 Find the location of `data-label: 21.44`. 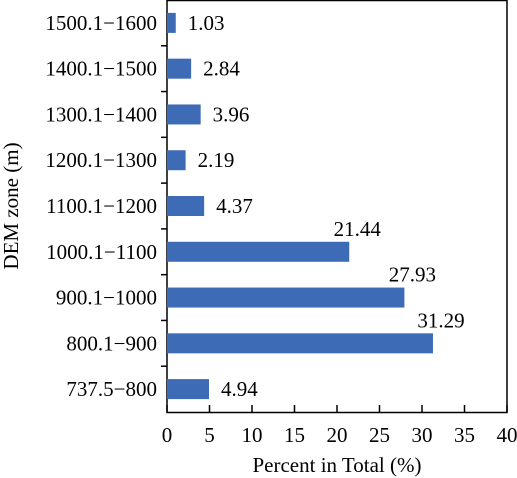

data-label: 21.44 is located at coordinates (358, 229).